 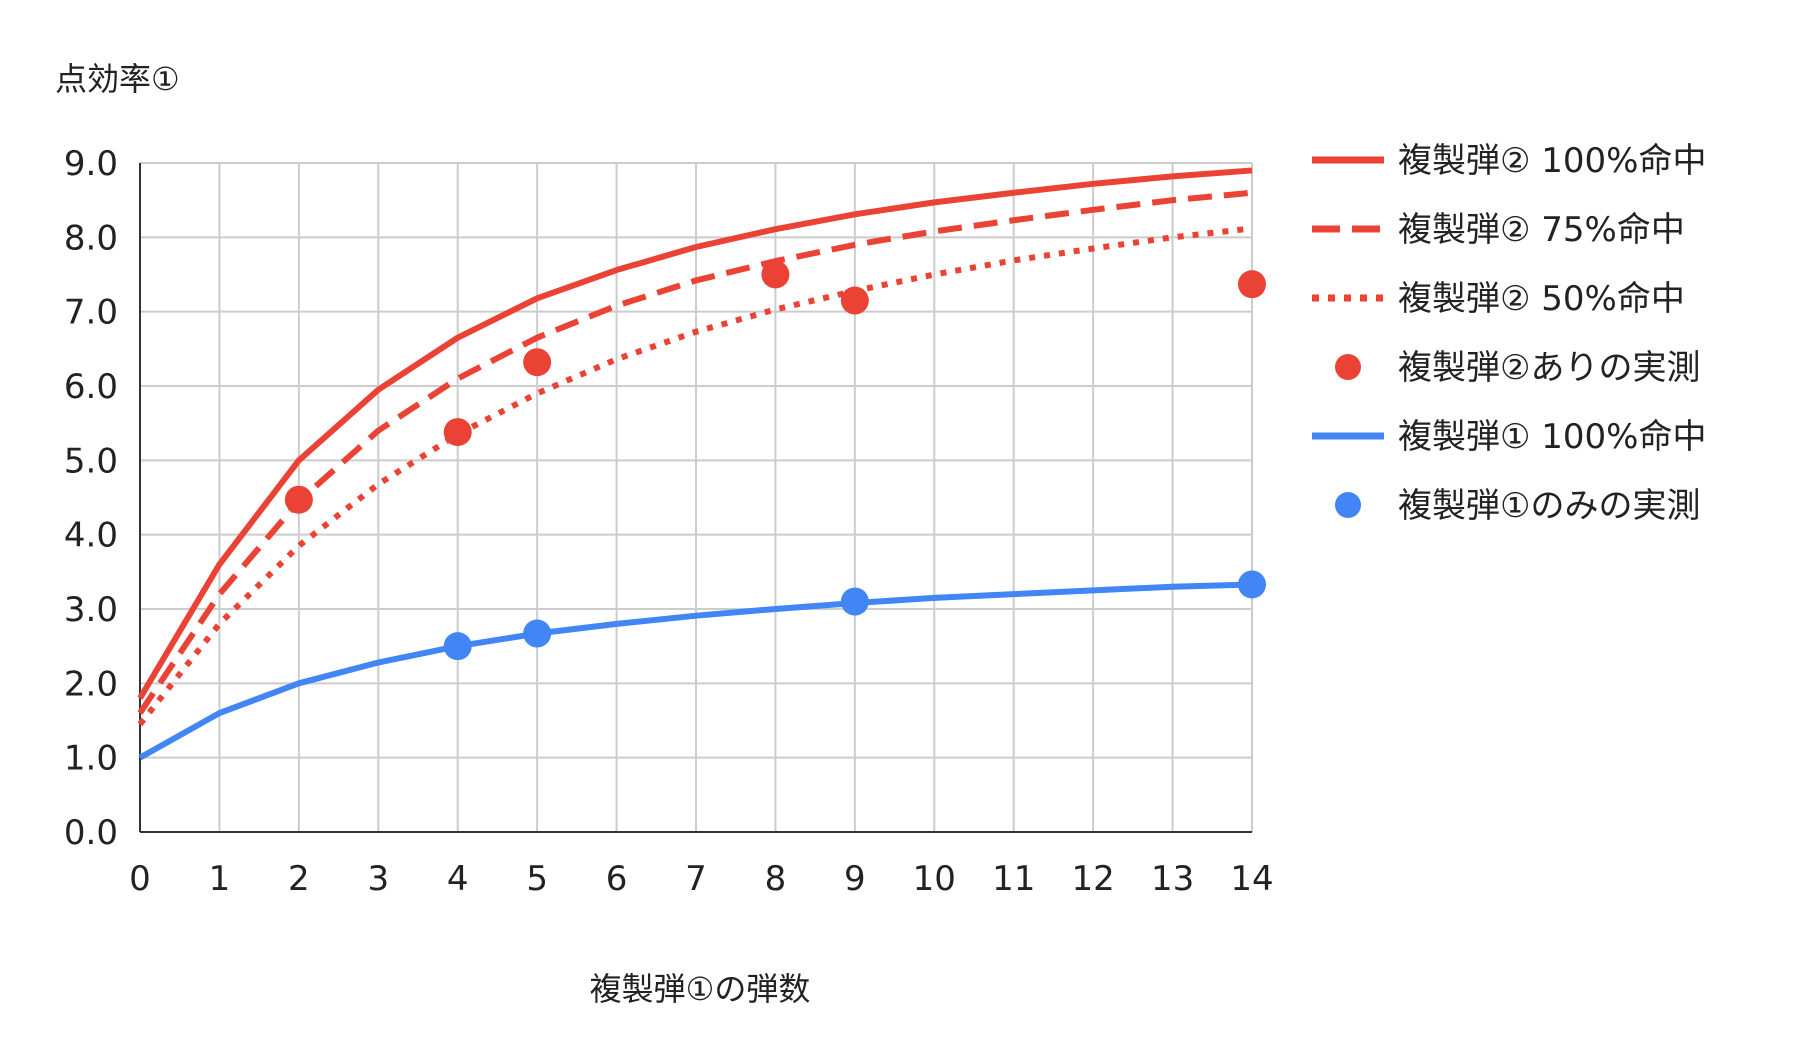 I want to click on y-tick-label: 8.0, so click(x=91, y=238).